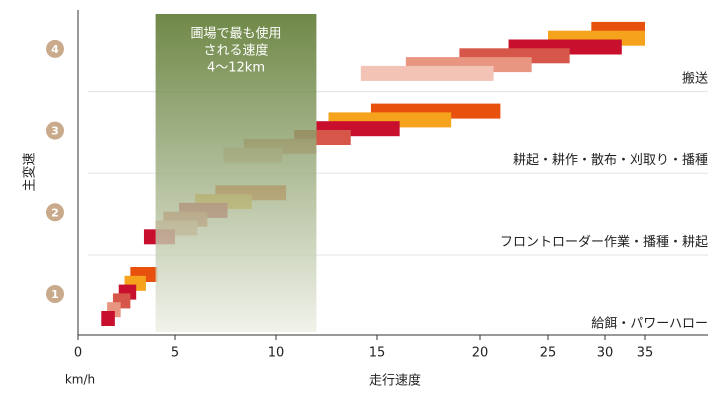  I want to click on y-axis-label: 主変速, so click(30, 171).